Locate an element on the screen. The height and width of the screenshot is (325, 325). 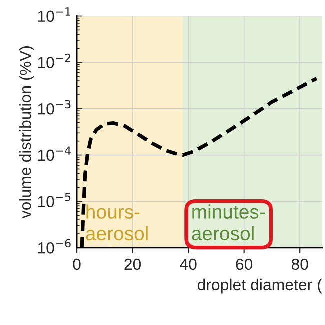
x-axis-title: droplet diameter ( is located at coordinates (260, 286).